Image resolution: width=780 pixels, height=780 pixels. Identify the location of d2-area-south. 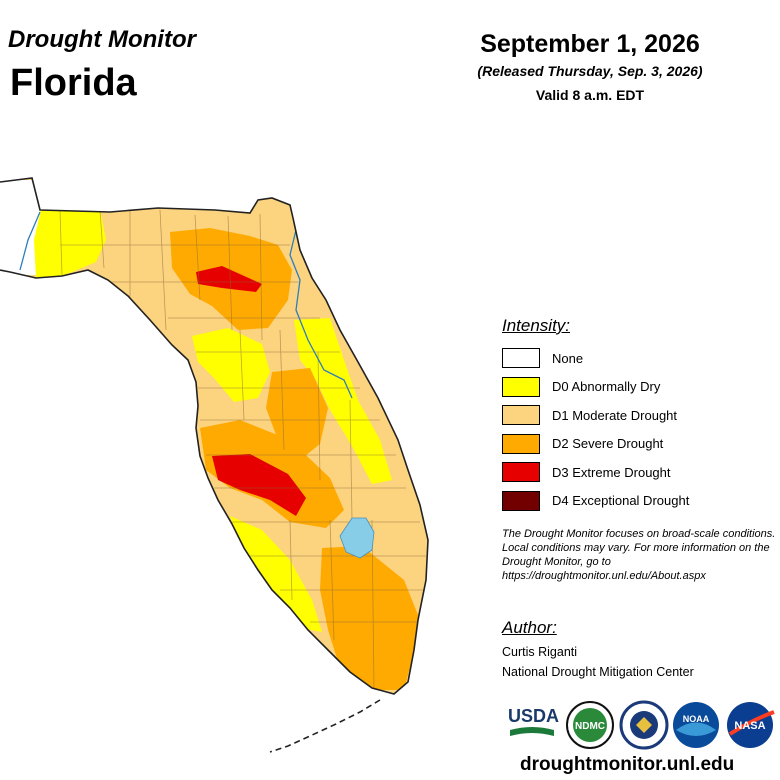
(370, 618).